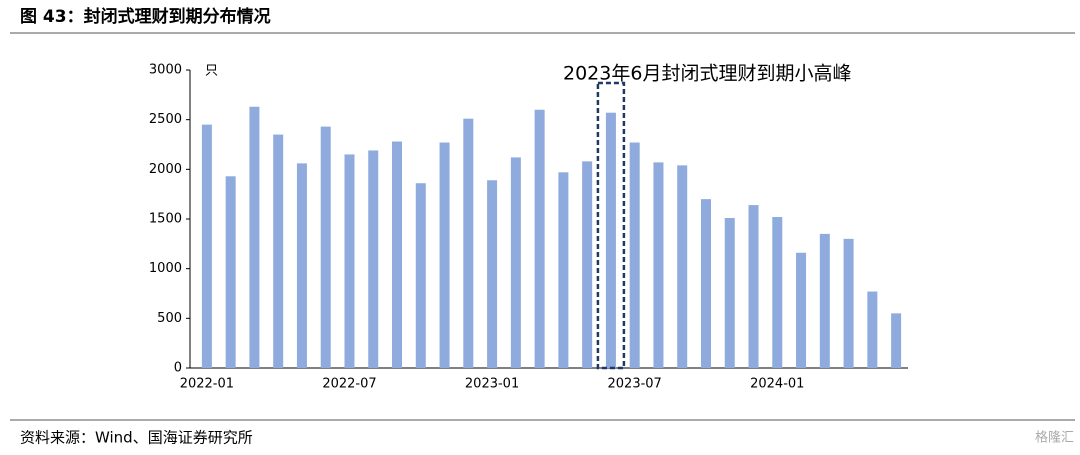 The width and height of the screenshot is (1080, 455). Describe the element at coordinates (492, 384) in the screenshot. I see `x-tick-label: 2023-01` at that location.